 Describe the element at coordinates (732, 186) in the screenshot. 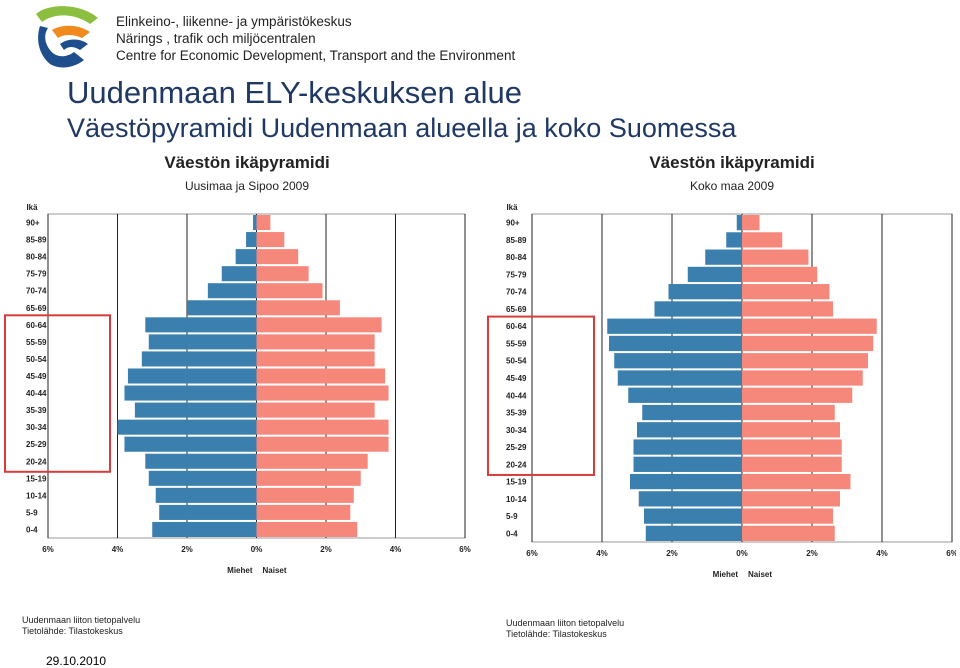

I see `chart-subtitle: Koko maa 2009` at that location.